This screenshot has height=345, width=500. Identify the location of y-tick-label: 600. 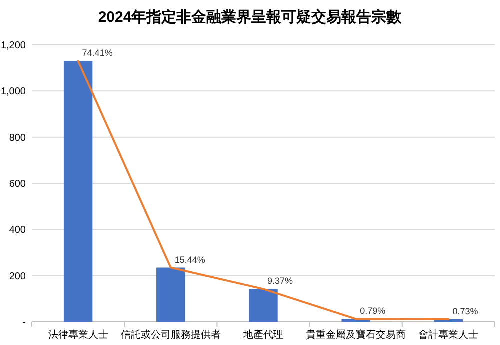
(17, 184).